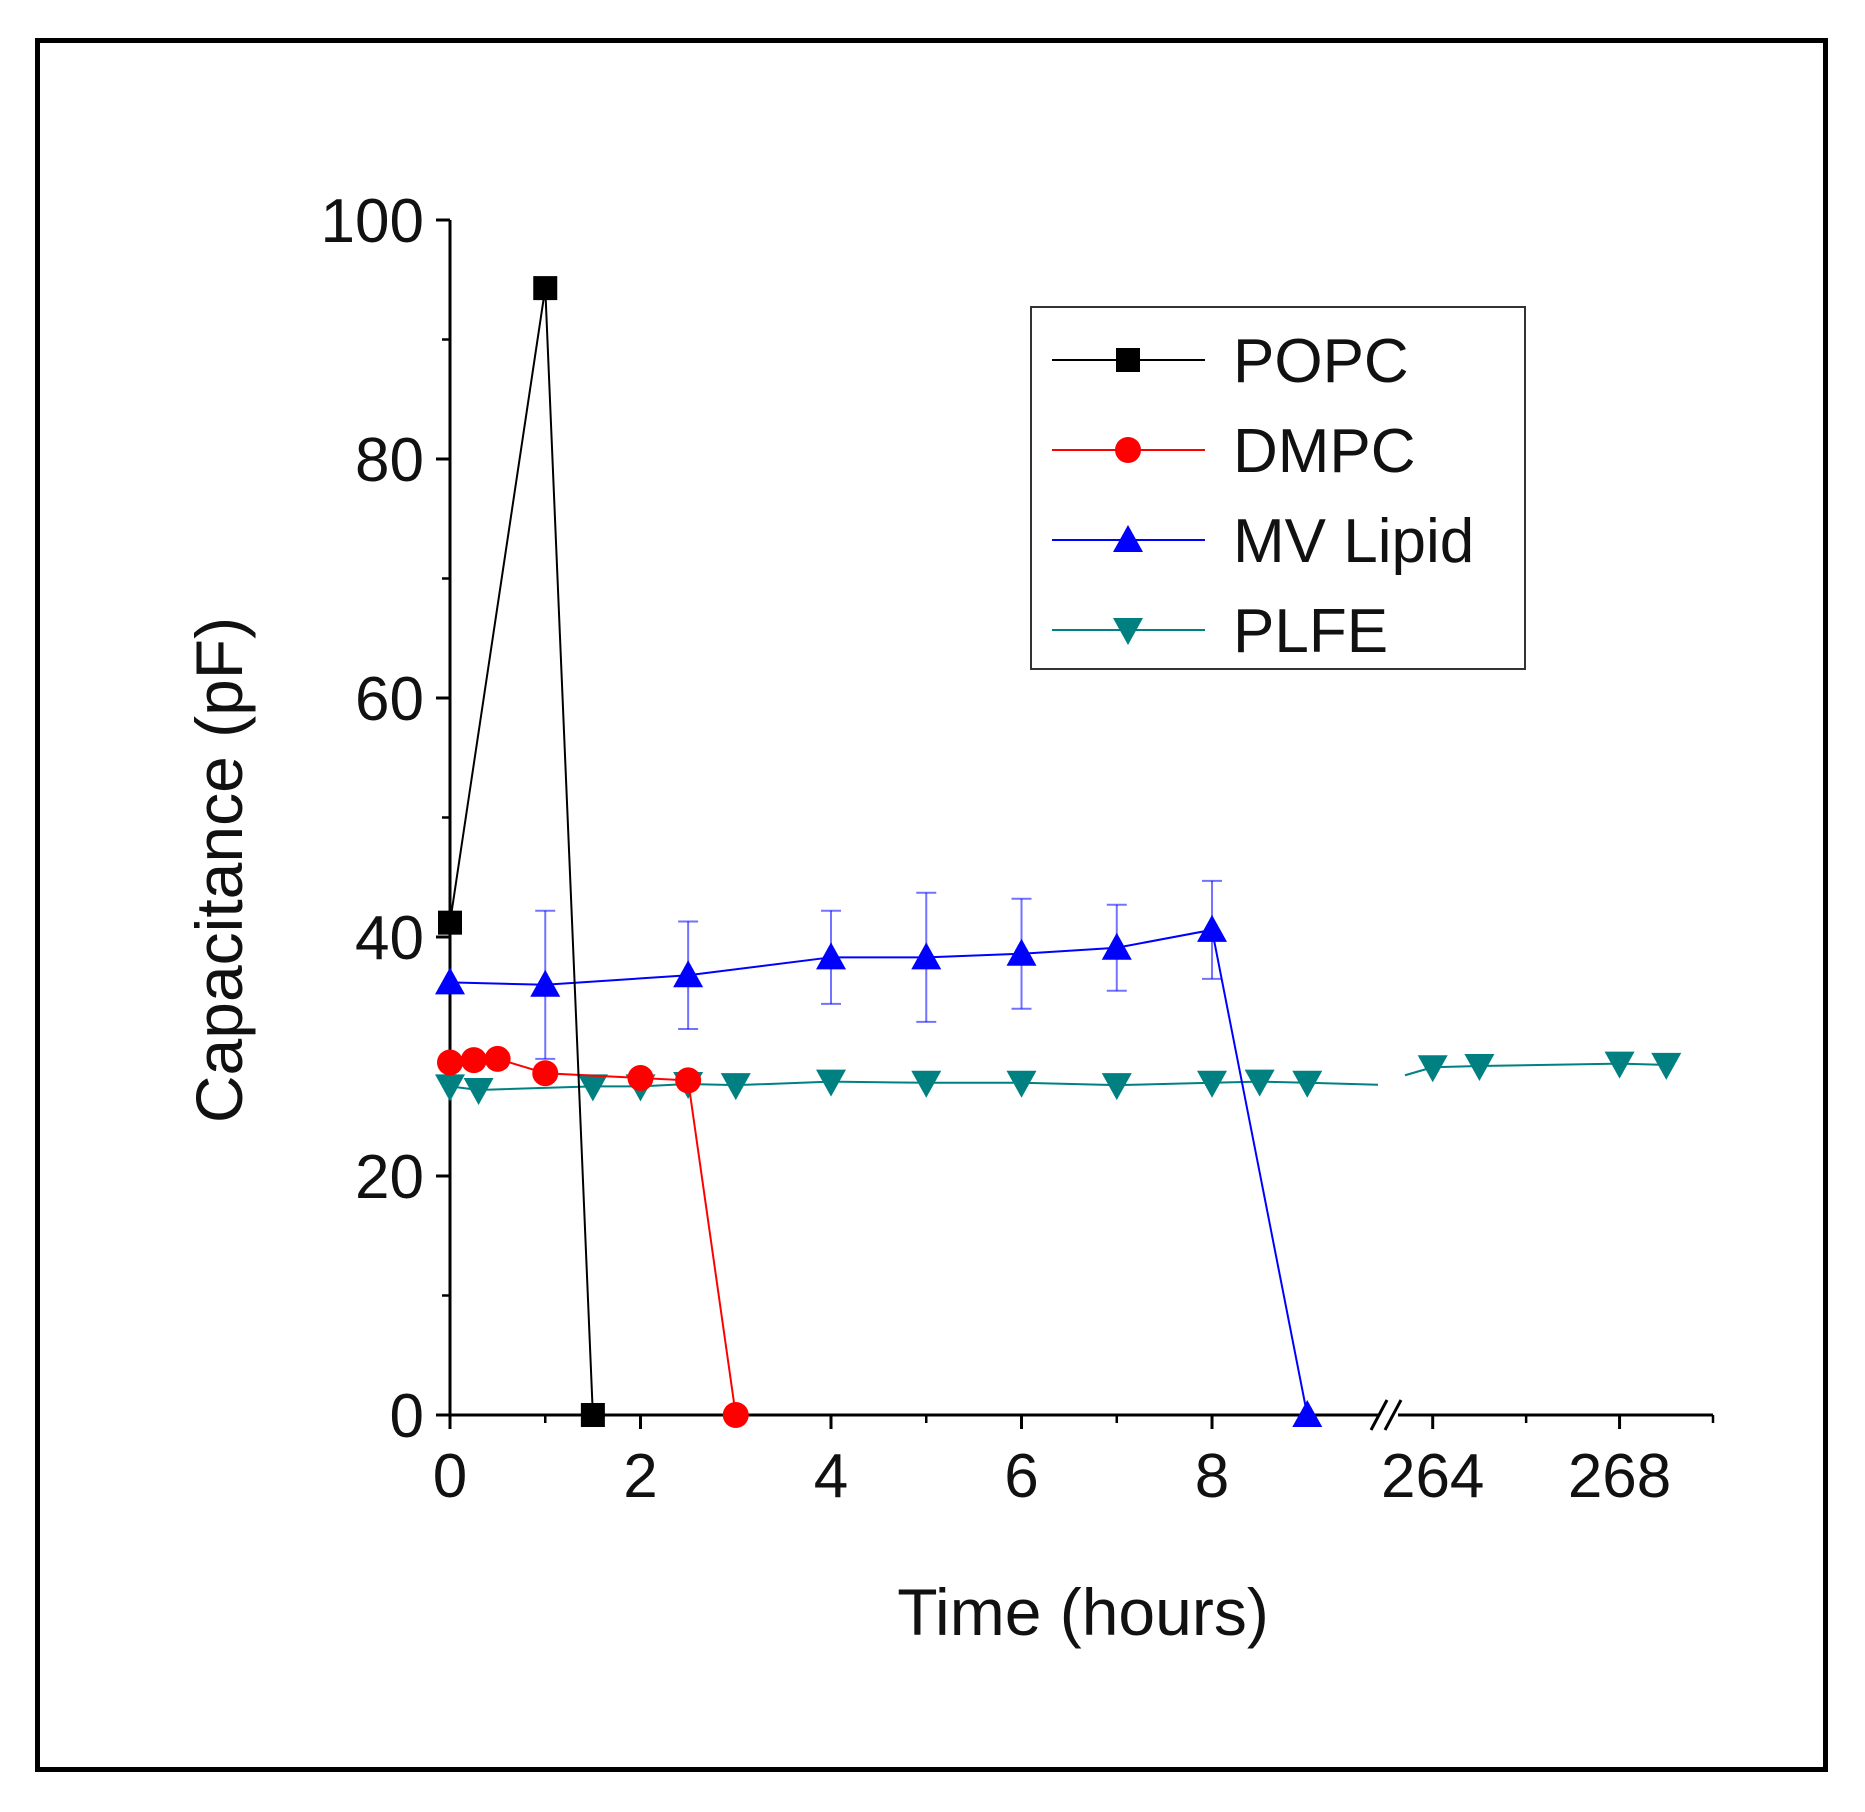 Image resolution: width=1865 pixels, height=1812 pixels. I want to click on y-tick-label: 0, so click(407, 1416).